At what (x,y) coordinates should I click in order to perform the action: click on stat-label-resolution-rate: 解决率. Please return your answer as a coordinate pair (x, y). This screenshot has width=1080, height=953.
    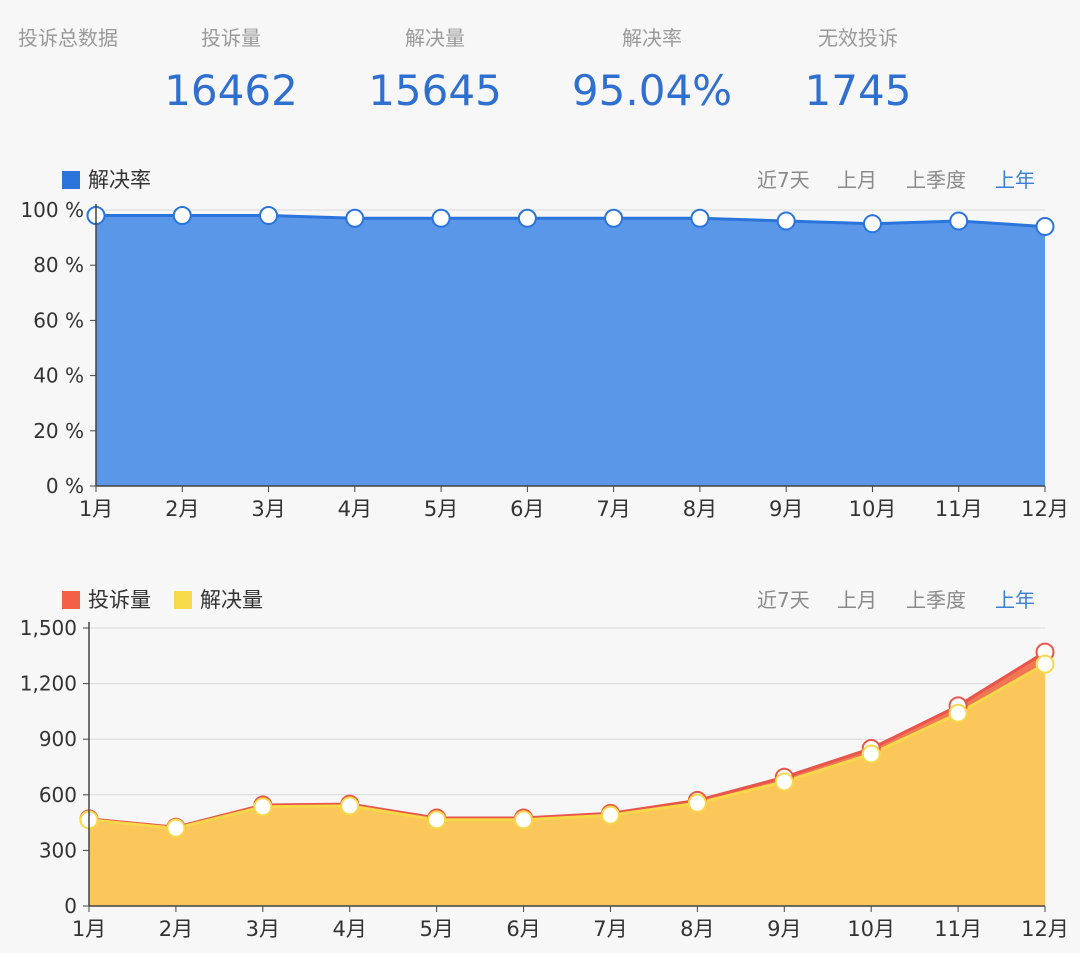
    Looking at the image, I should click on (652, 38).